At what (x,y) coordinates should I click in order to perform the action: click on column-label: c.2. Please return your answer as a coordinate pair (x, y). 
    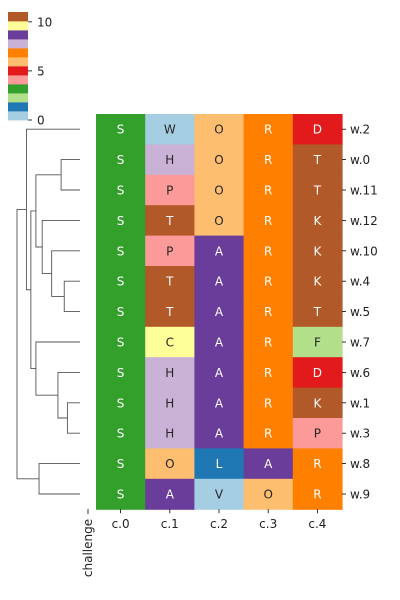
    Looking at the image, I should click on (219, 524).